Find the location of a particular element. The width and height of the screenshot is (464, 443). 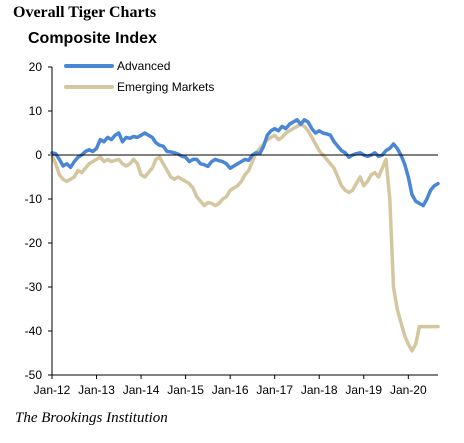

x-tick-label: Jan-16 is located at coordinates (230, 390).